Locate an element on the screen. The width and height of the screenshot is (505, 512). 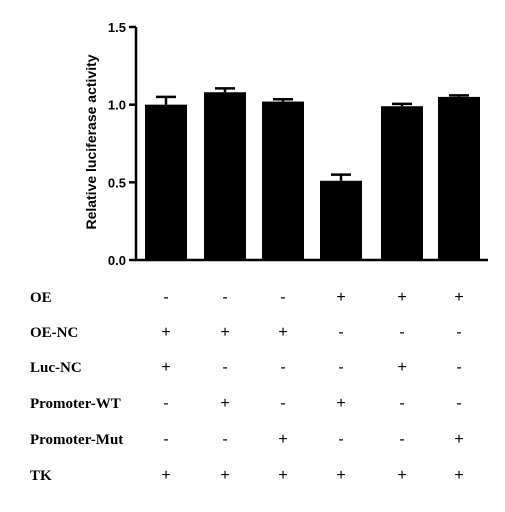
y-axis-label: Relative luciferase activity is located at coordinates (91, 141).